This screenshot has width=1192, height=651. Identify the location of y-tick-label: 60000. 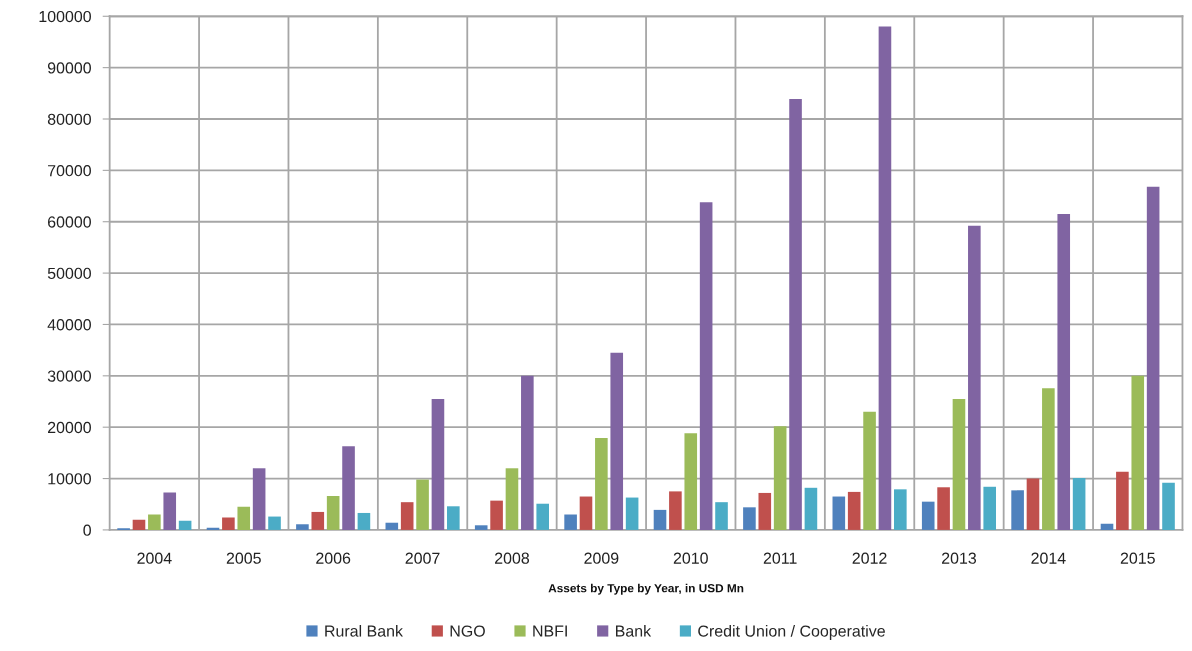
(69, 222).